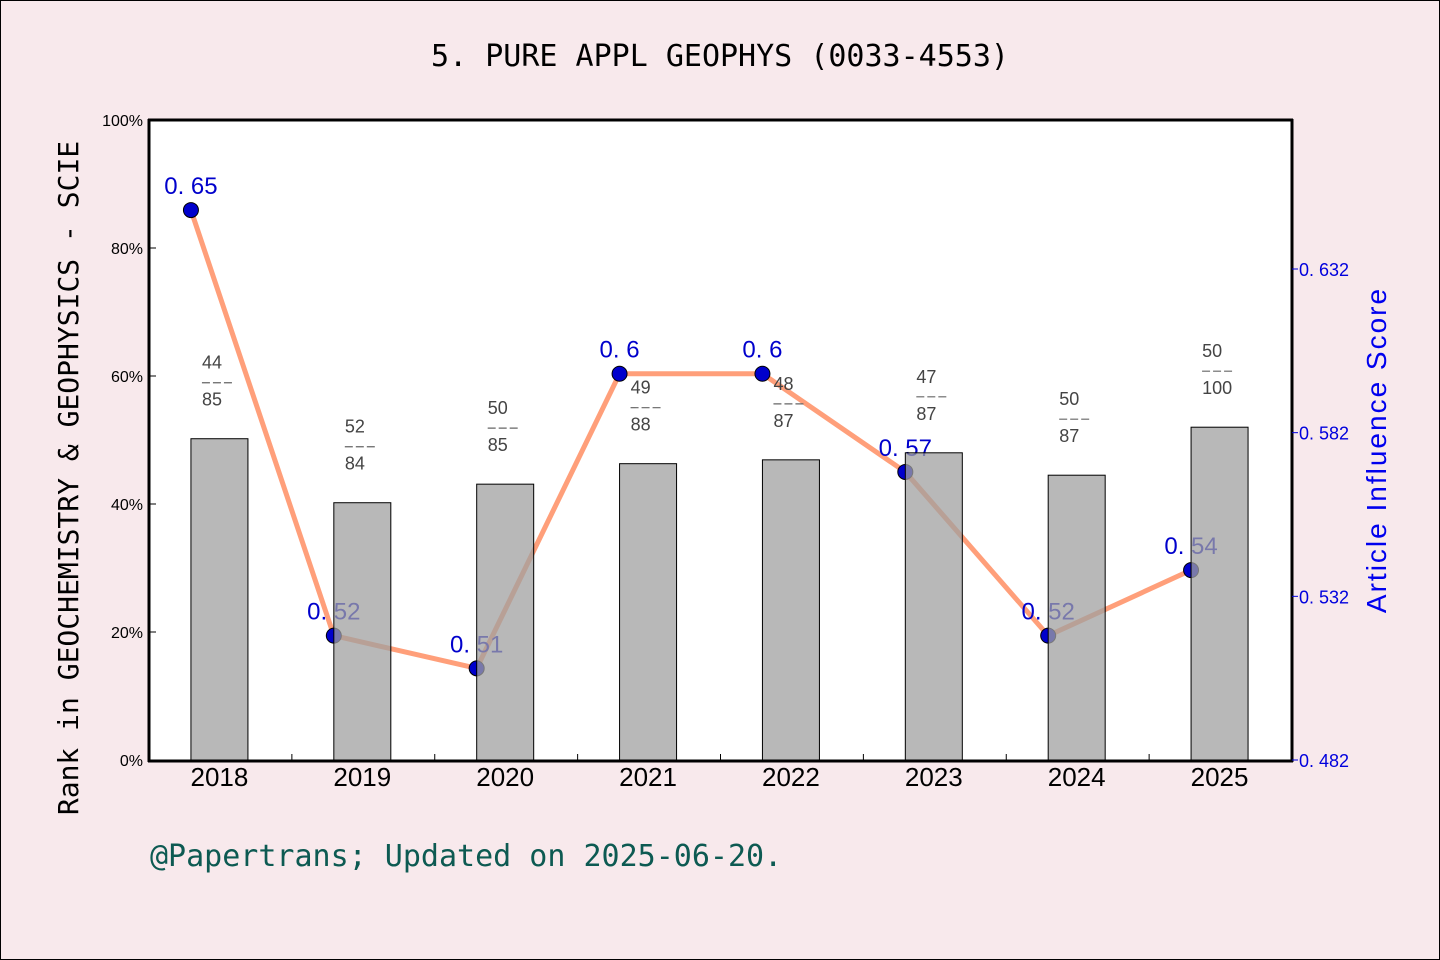 The image size is (1440, 960). I want to click on left-tick-label: 100%, so click(122, 121).